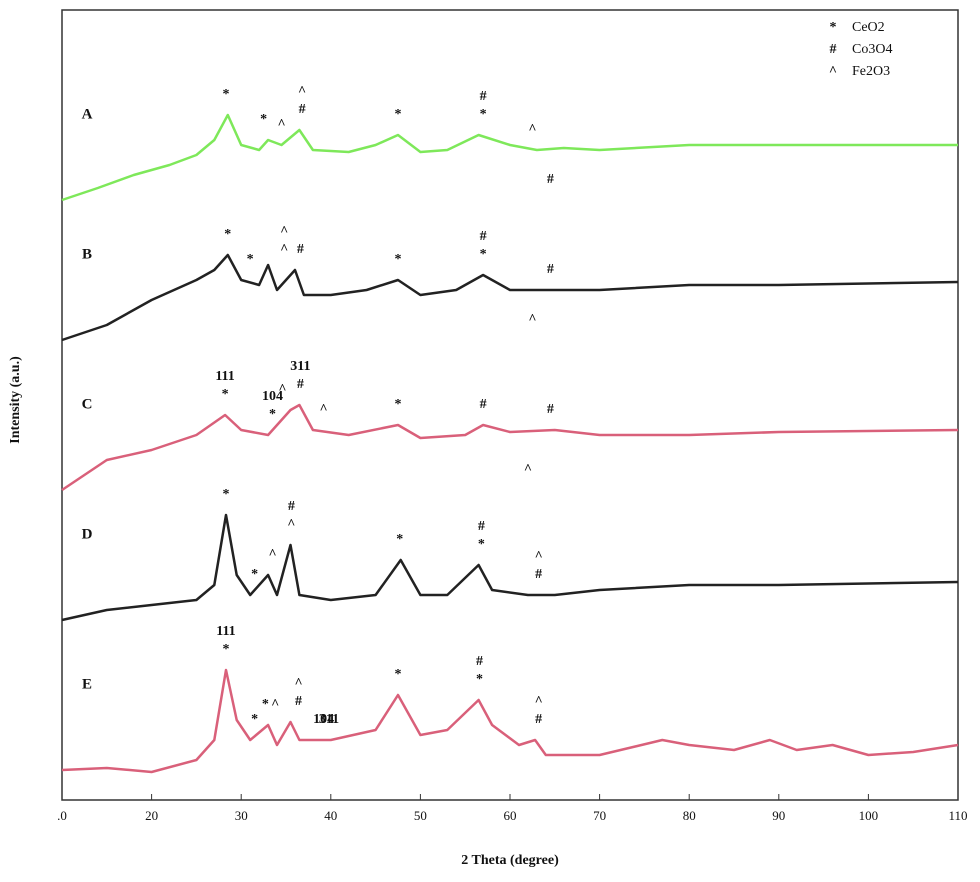 Image resolution: width=980 pixels, height=882 pixels. Describe the element at coordinates (778, 815) in the screenshot. I see `x-tick-label: 90` at that location.